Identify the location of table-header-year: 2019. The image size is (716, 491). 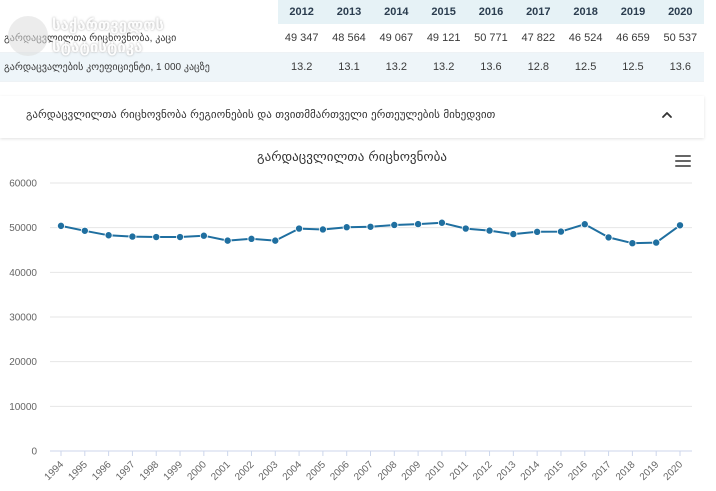
(633, 12).